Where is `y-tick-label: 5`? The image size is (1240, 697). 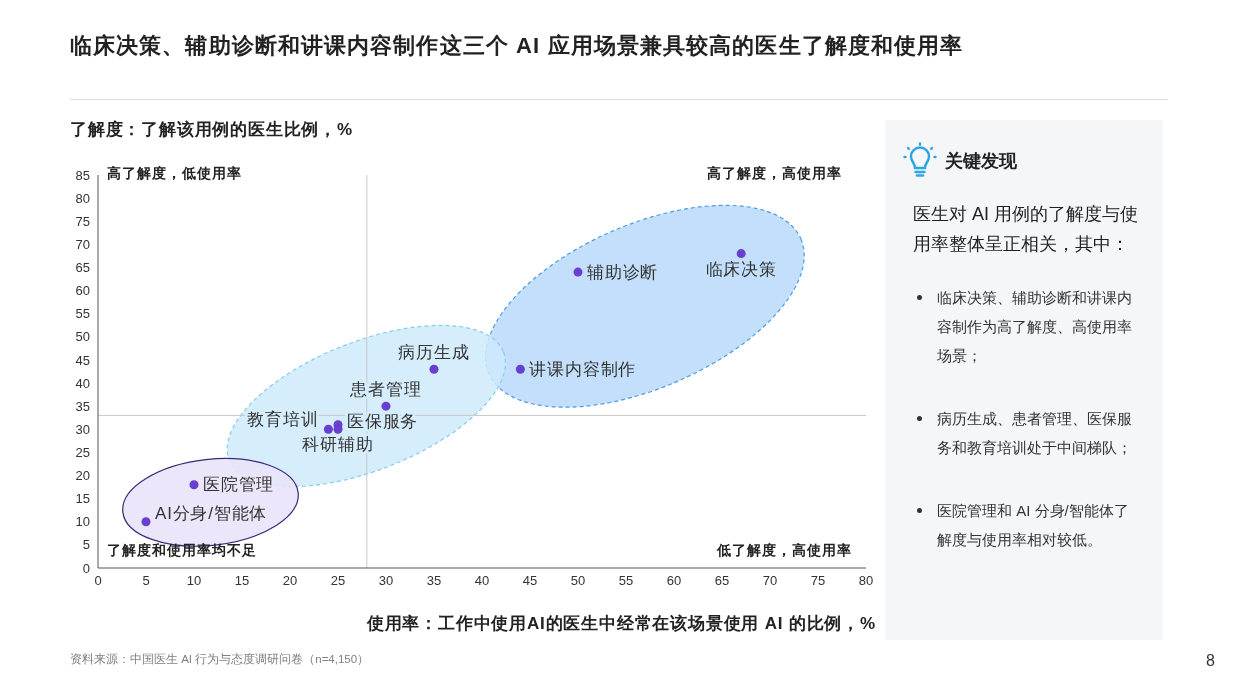 y-tick-label: 5 is located at coordinates (86, 545).